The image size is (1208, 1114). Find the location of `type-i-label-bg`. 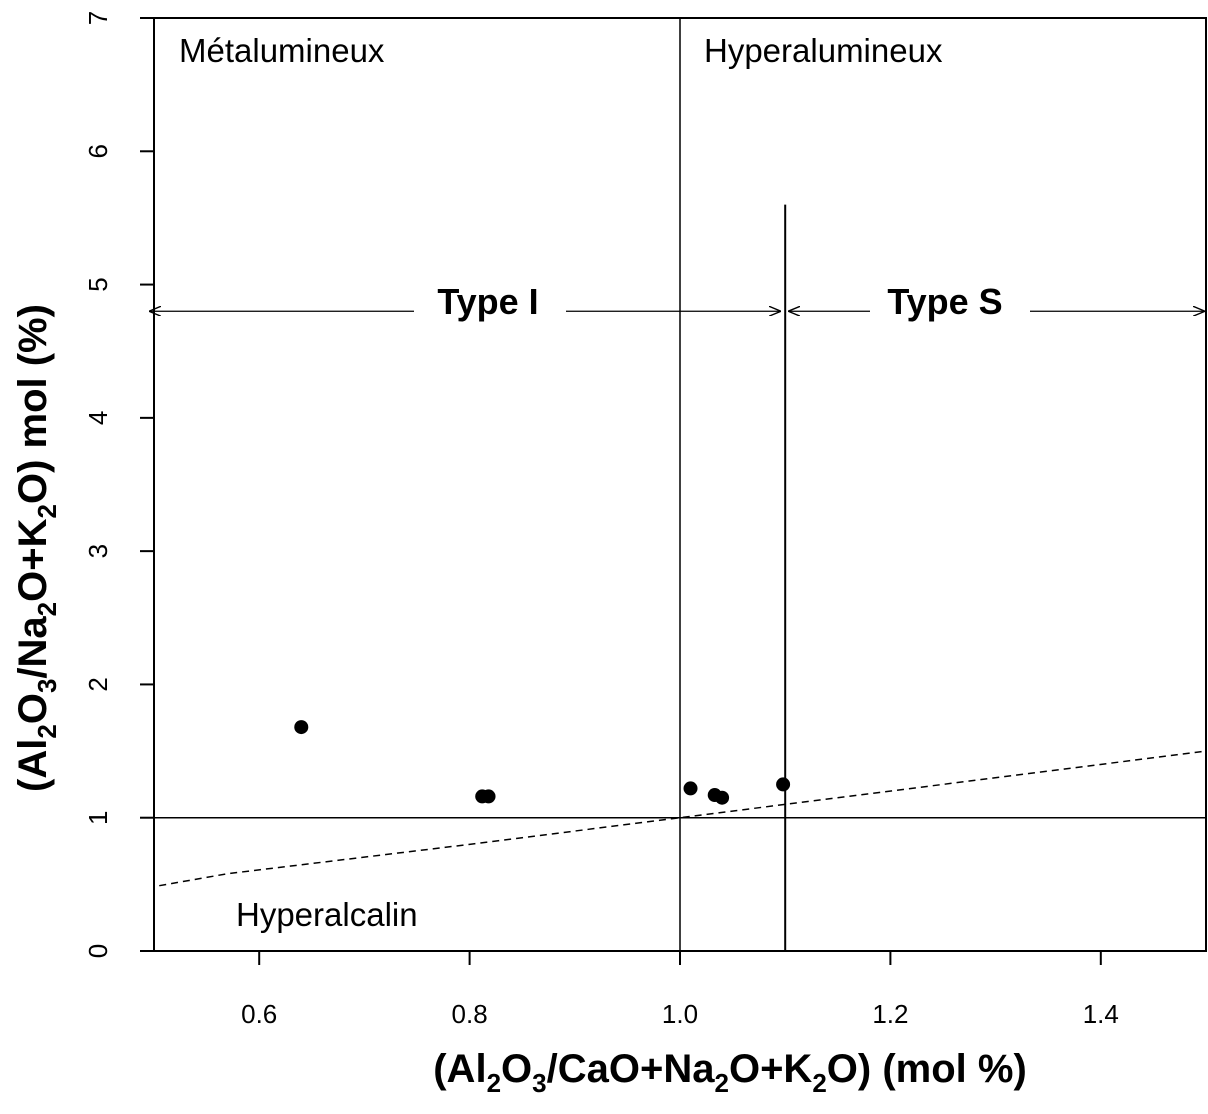

type-i-label-bg is located at coordinates (490, 303).